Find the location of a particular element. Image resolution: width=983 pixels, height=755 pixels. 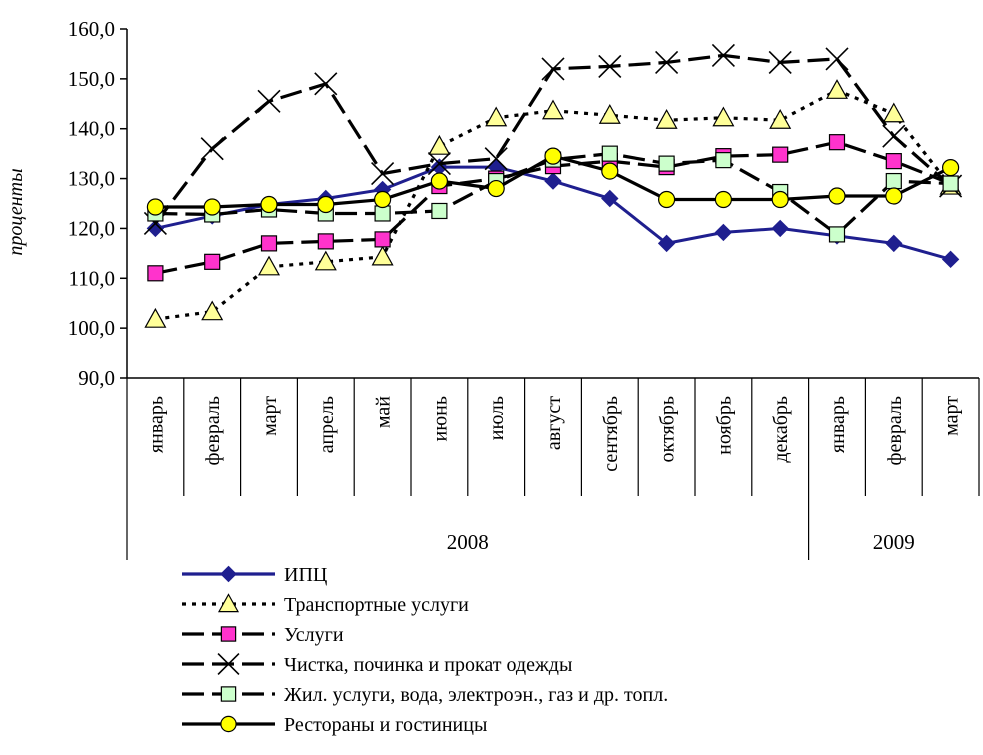

x-tick-label: февраль is located at coordinates (213, 430).